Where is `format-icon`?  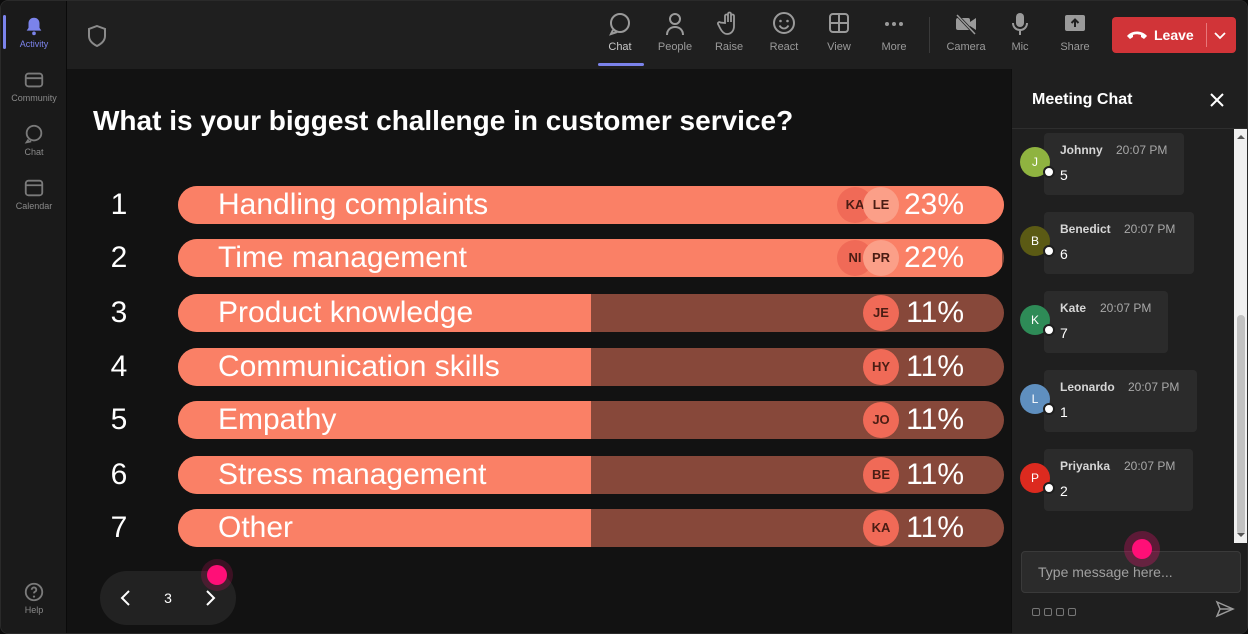 format-icon is located at coordinates (1036, 612).